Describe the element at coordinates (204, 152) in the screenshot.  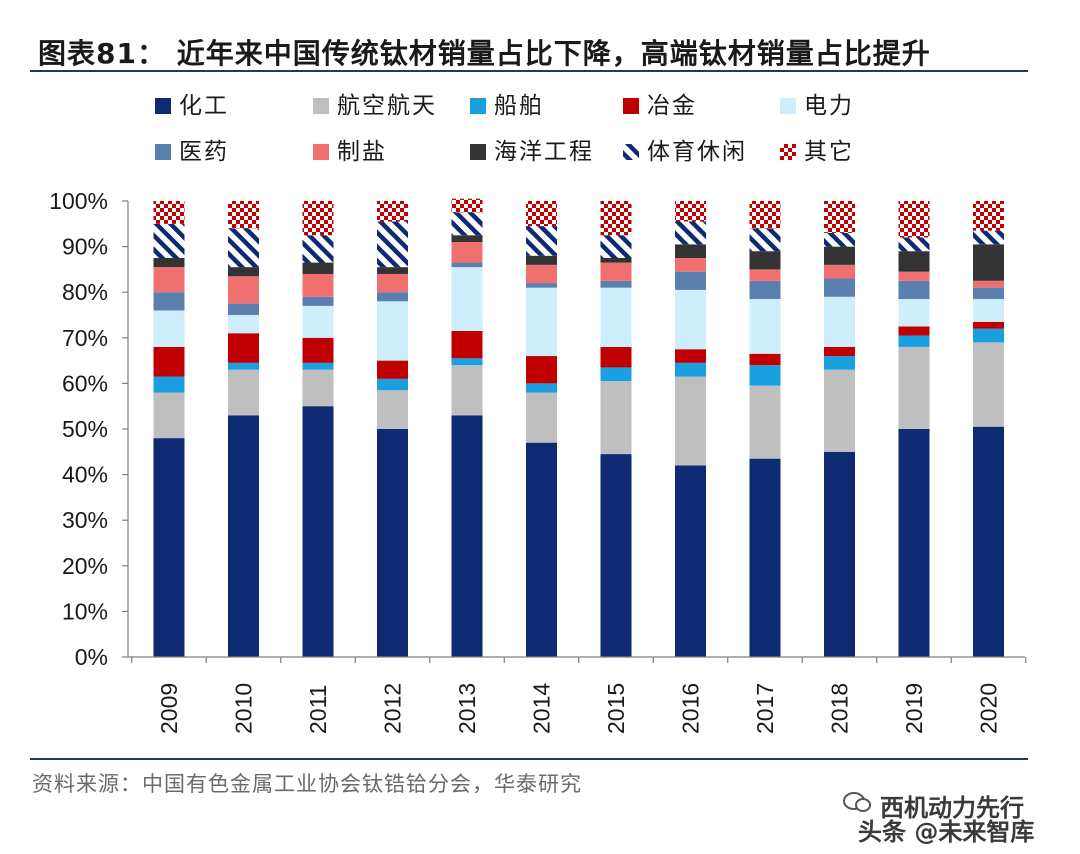
I see `legend-label-6: 医药` at that location.